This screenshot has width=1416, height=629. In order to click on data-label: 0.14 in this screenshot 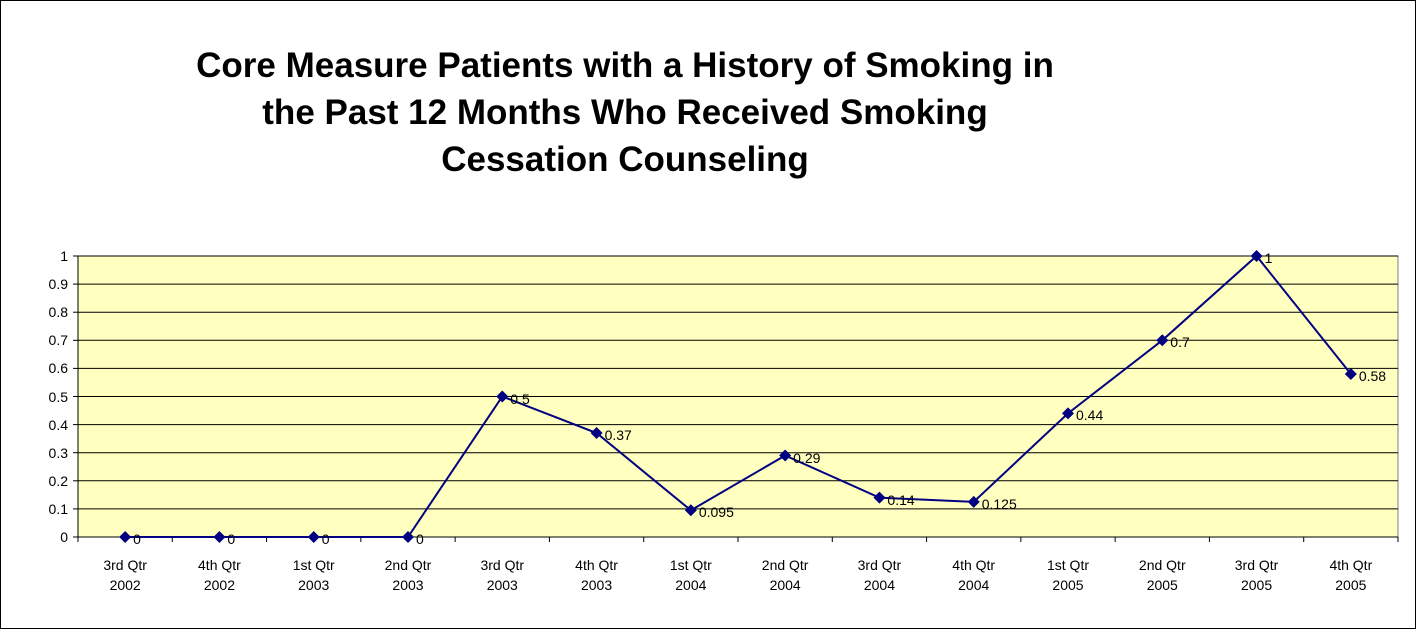, I will do `click(901, 499)`.